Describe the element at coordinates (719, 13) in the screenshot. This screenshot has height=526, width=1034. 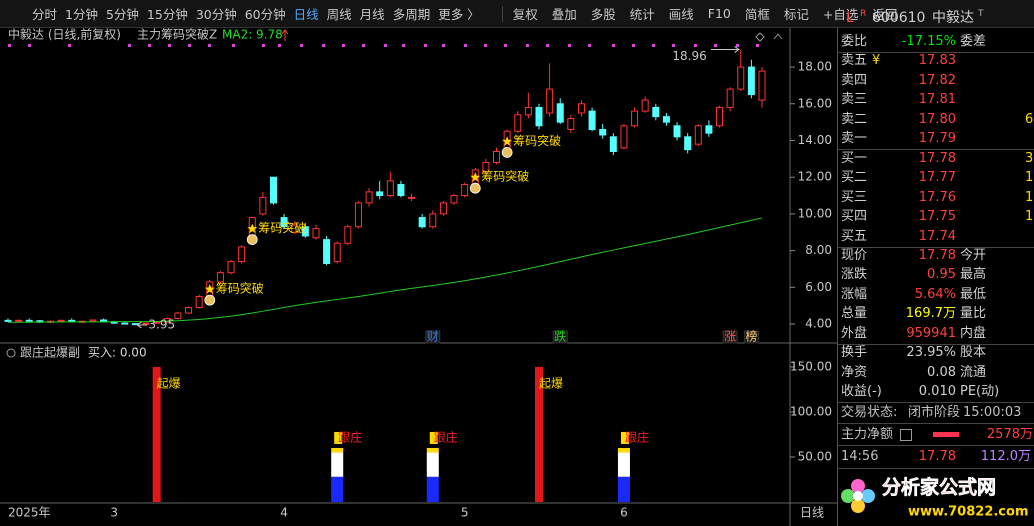
I see `toolbar-button: F10` at that location.